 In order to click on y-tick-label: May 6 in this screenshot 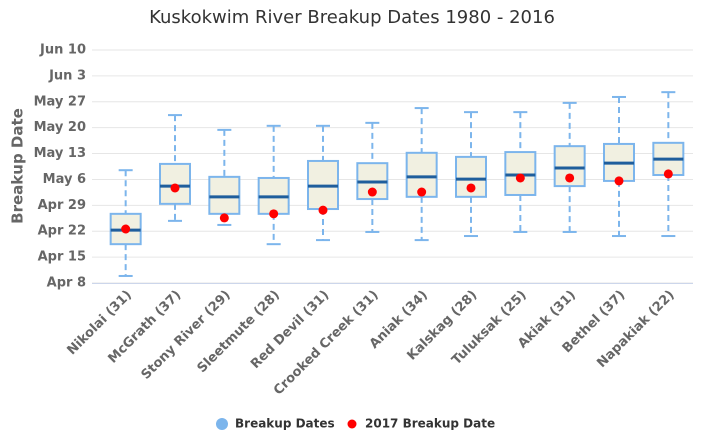, I will do `click(64, 179)`.